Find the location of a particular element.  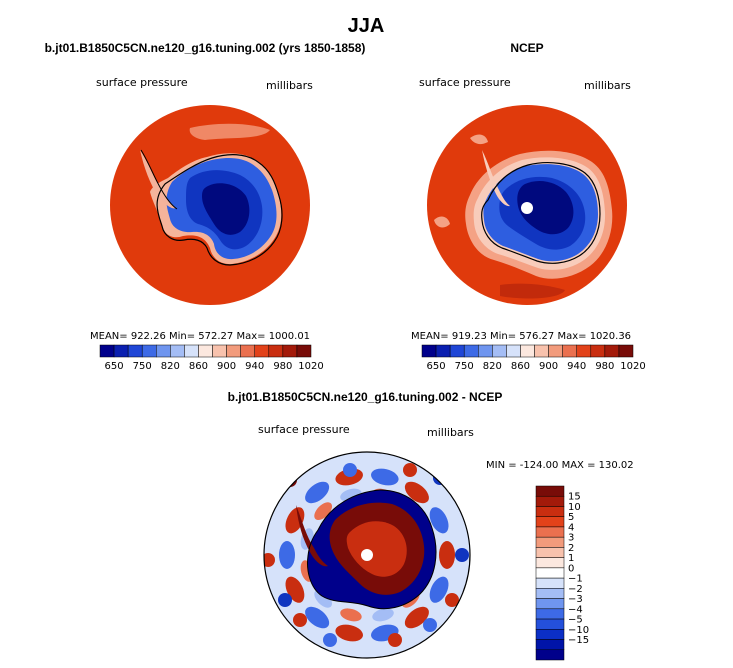

panel-model-variable-label: surface pressure is located at coordinates (142, 82).